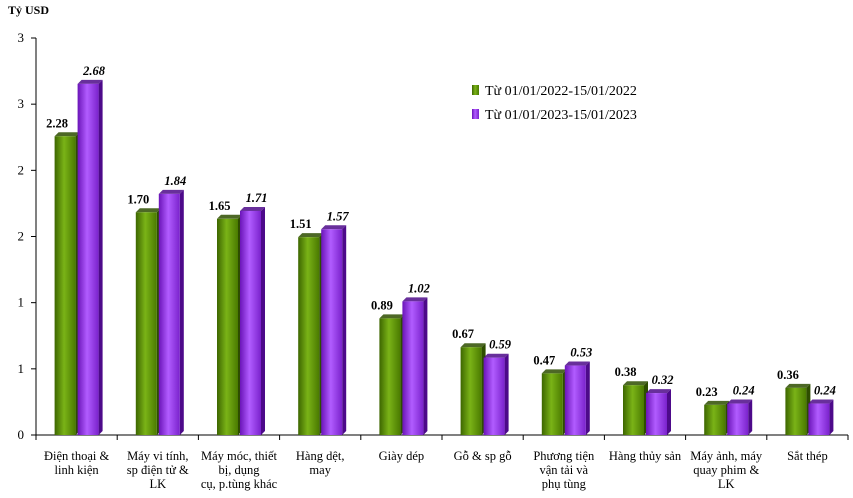 The width and height of the screenshot is (853, 498). What do you see at coordinates (94, 71) in the screenshot?
I see `bar-value-label: 2.68` at bounding box center [94, 71].